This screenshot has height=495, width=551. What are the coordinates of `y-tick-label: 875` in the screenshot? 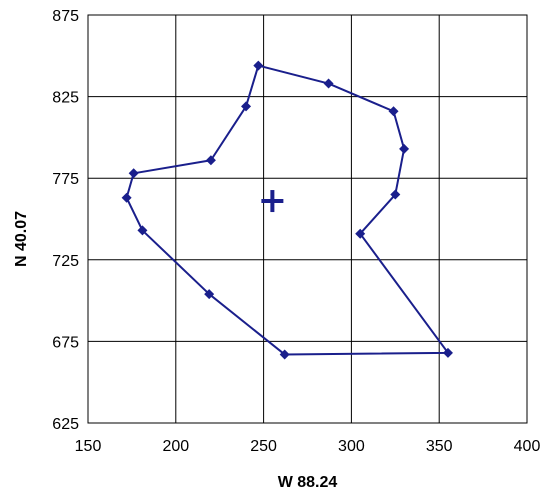 It's located at (65, 16).